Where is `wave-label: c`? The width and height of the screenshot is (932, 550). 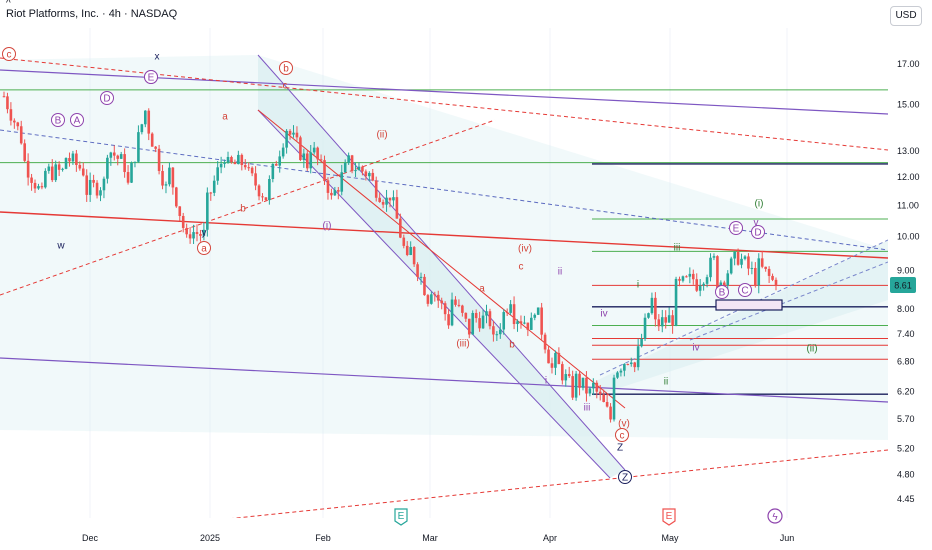
wave-label: c is located at coordinates (285, 86).